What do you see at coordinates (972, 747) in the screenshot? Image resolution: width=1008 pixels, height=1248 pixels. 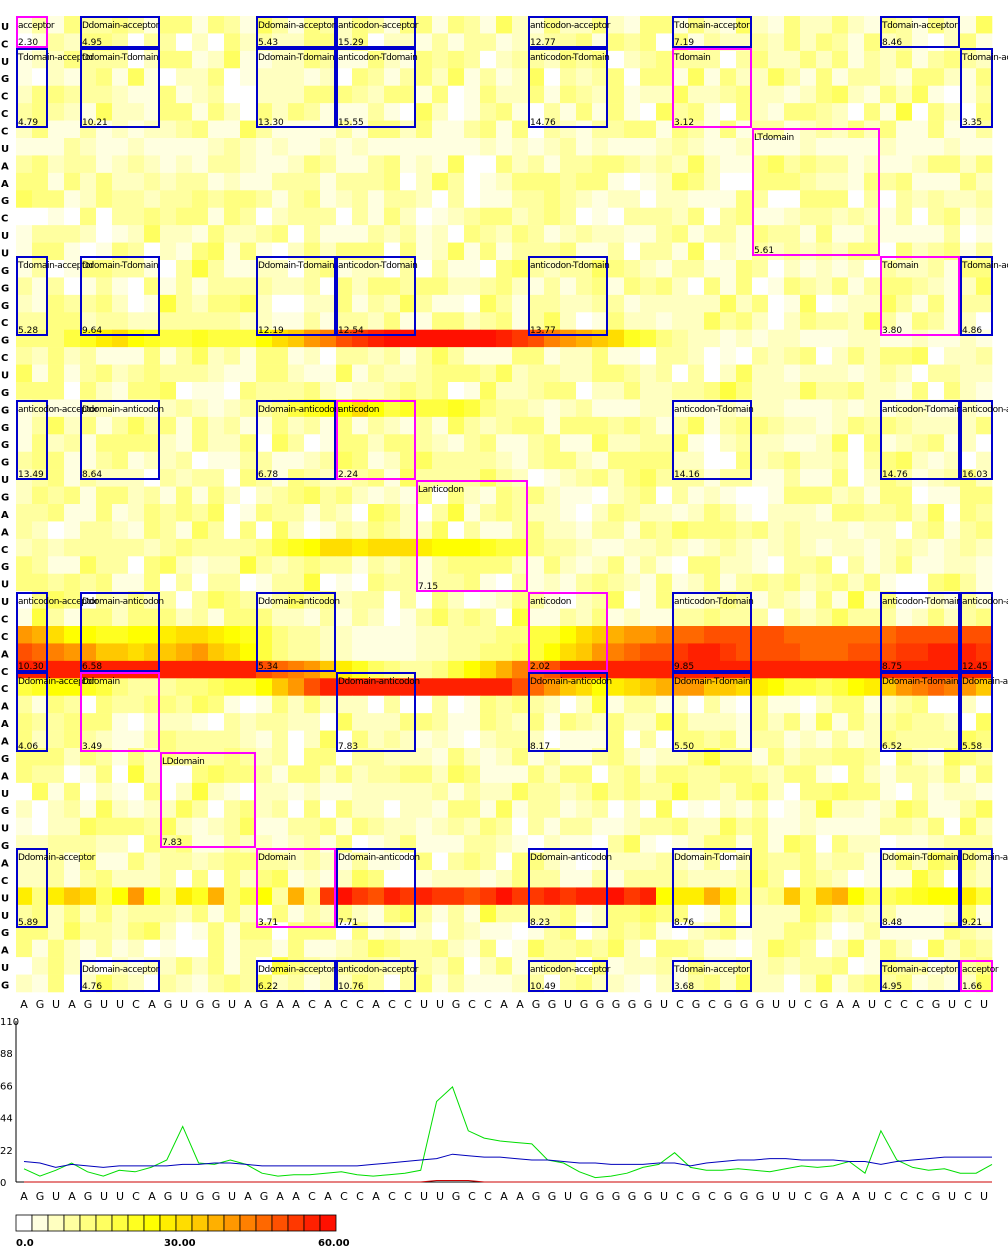 I see `domain-box-score: 5.58` at bounding box center [972, 747].